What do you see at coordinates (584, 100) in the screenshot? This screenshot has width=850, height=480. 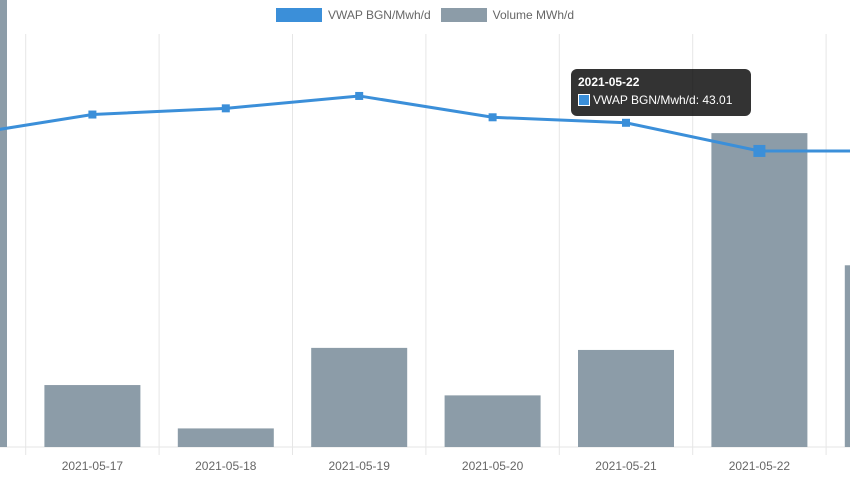 I see `tooltip-swatch` at bounding box center [584, 100].